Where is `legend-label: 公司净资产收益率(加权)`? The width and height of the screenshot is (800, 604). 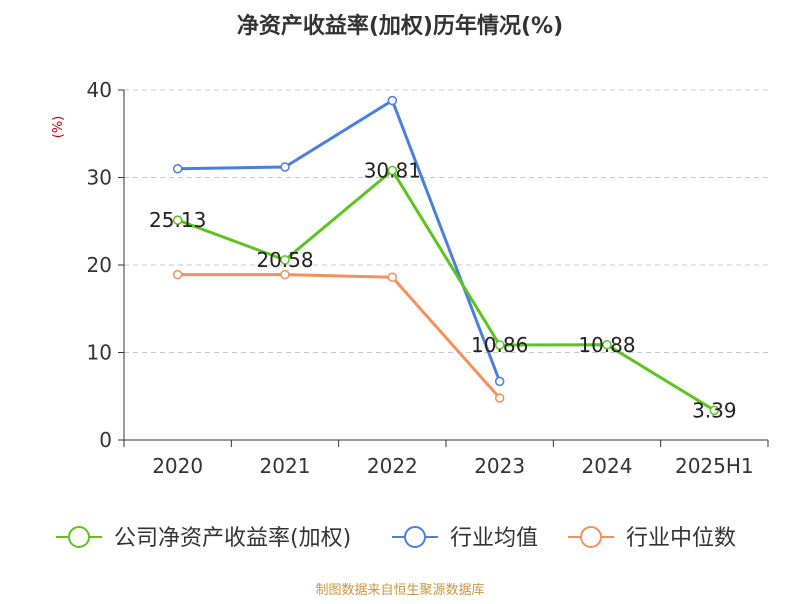
legend-label: 公司净资产收益率(加权) is located at coordinates (232, 538).